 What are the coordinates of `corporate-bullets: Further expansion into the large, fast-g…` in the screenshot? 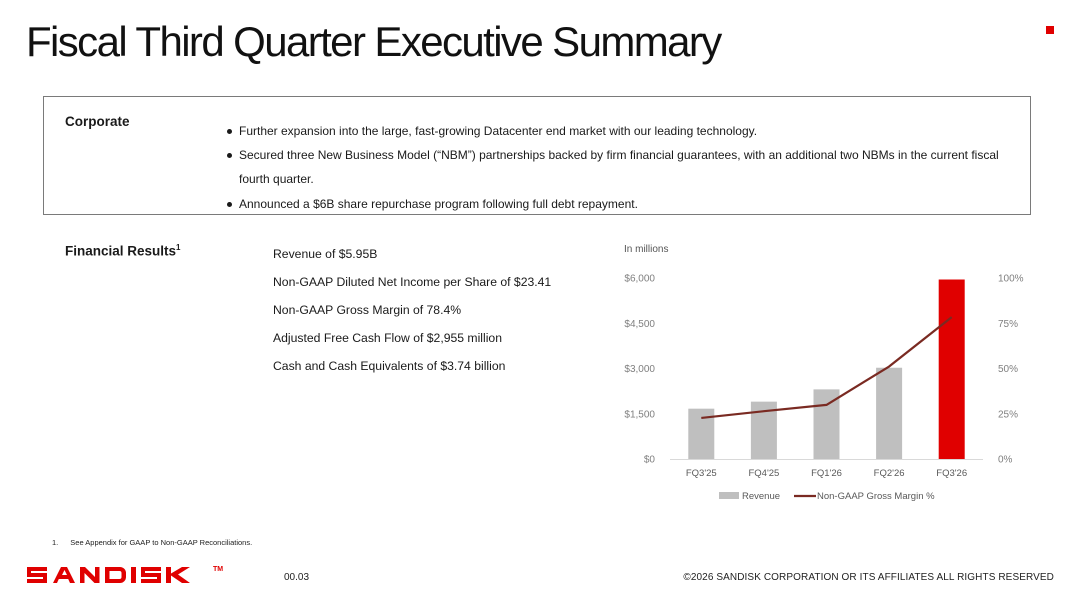 It's located at (625, 167).